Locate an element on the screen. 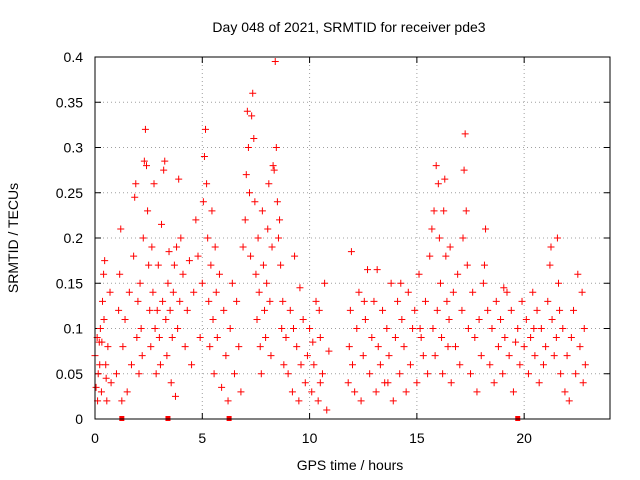 Image resolution: width=640 pixels, height=480 pixels. y-tick-label: 0.05 is located at coordinates (69, 374).